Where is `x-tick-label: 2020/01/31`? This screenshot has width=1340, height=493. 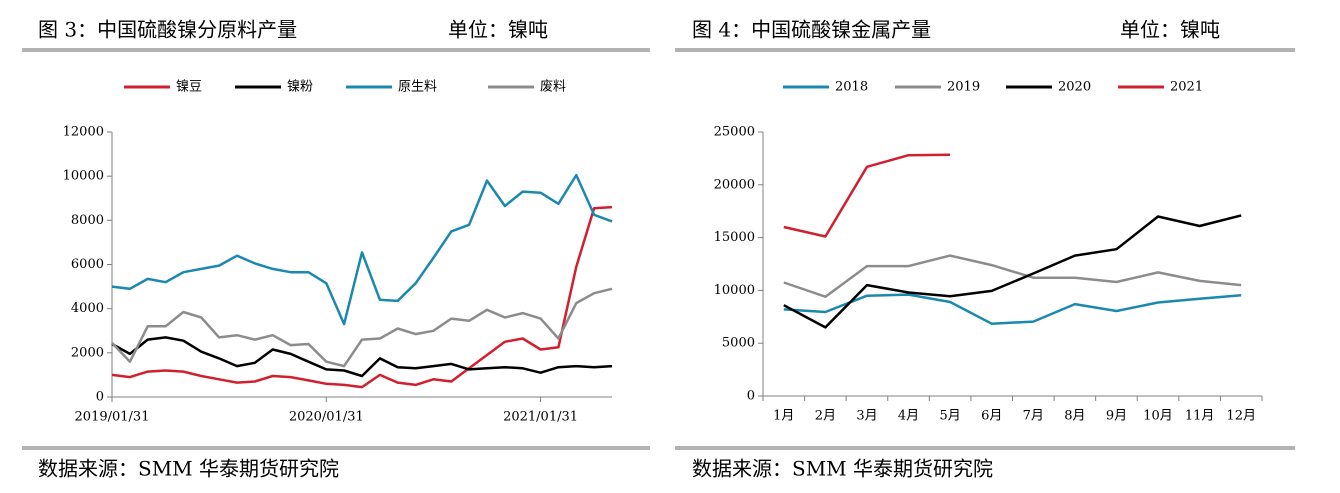 x-tick-label: 2020/01/31 is located at coordinates (326, 417).